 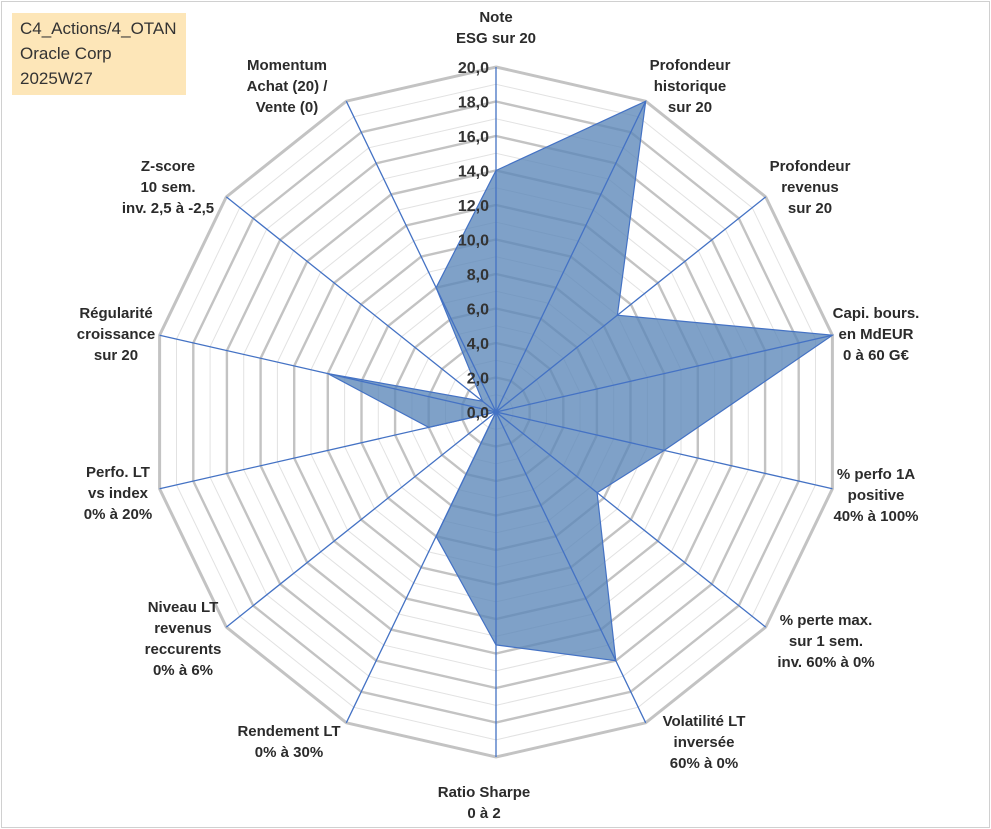 What do you see at coordinates (496, 28) in the screenshot?
I see `axis-label: Note ESG sur 20` at bounding box center [496, 28].